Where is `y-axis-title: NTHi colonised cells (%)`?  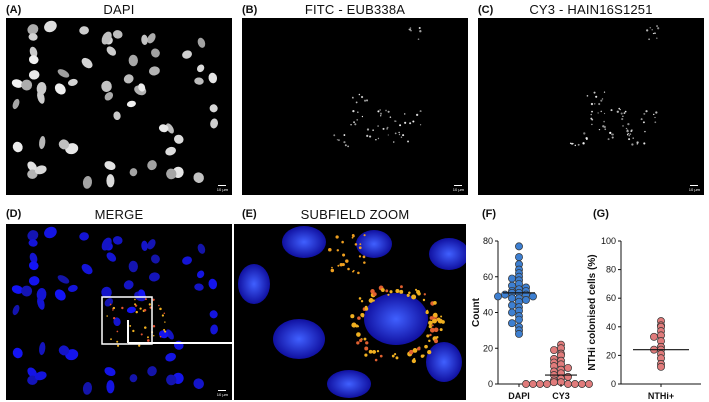
y-axis-title: NTHi colonised cells (%) is located at coordinates (592, 312).